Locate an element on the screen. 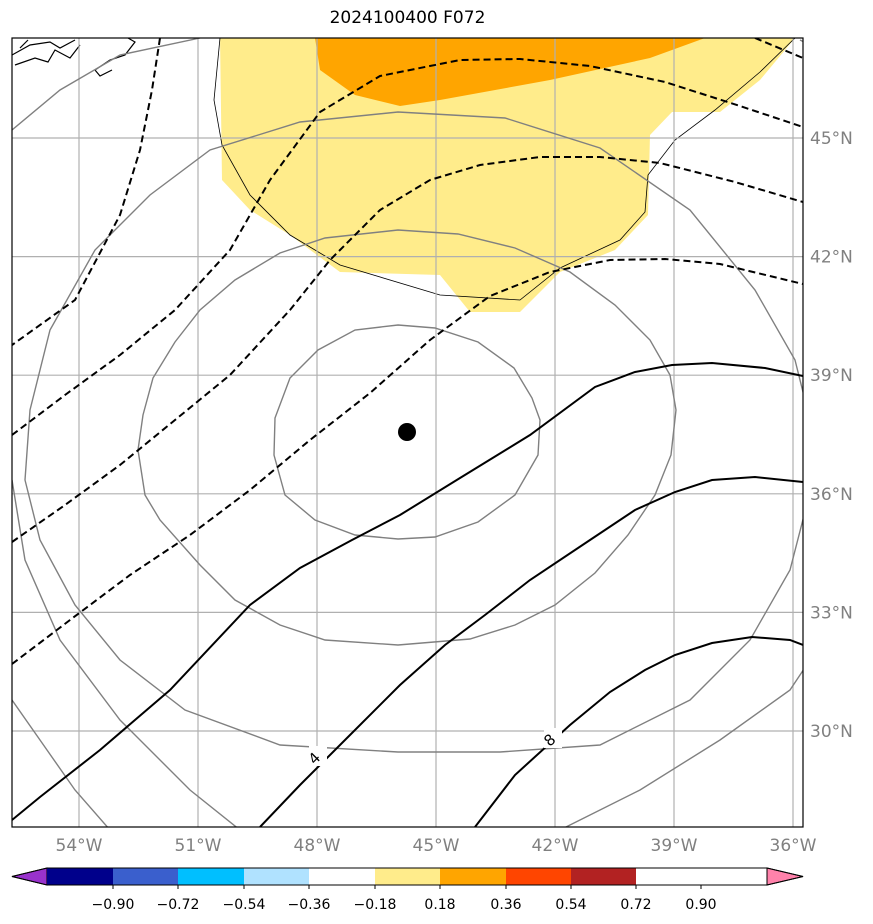 The height and width of the screenshot is (924, 873). colorbar-tick-label: −0.72 is located at coordinates (178, 905).